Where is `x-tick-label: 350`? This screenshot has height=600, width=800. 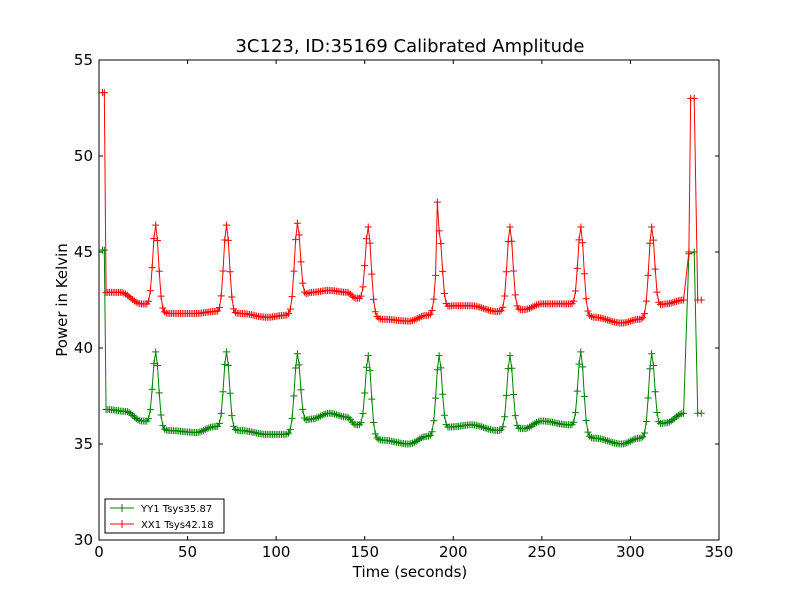 x-tick-label: 350 is located at coordinates (719, 552).